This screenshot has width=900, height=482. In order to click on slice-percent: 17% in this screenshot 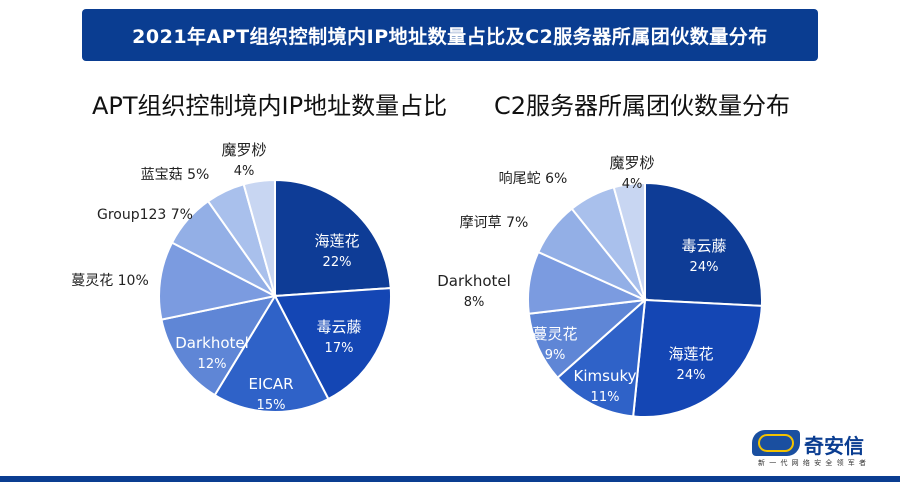, I will do `click(339, 348)`.